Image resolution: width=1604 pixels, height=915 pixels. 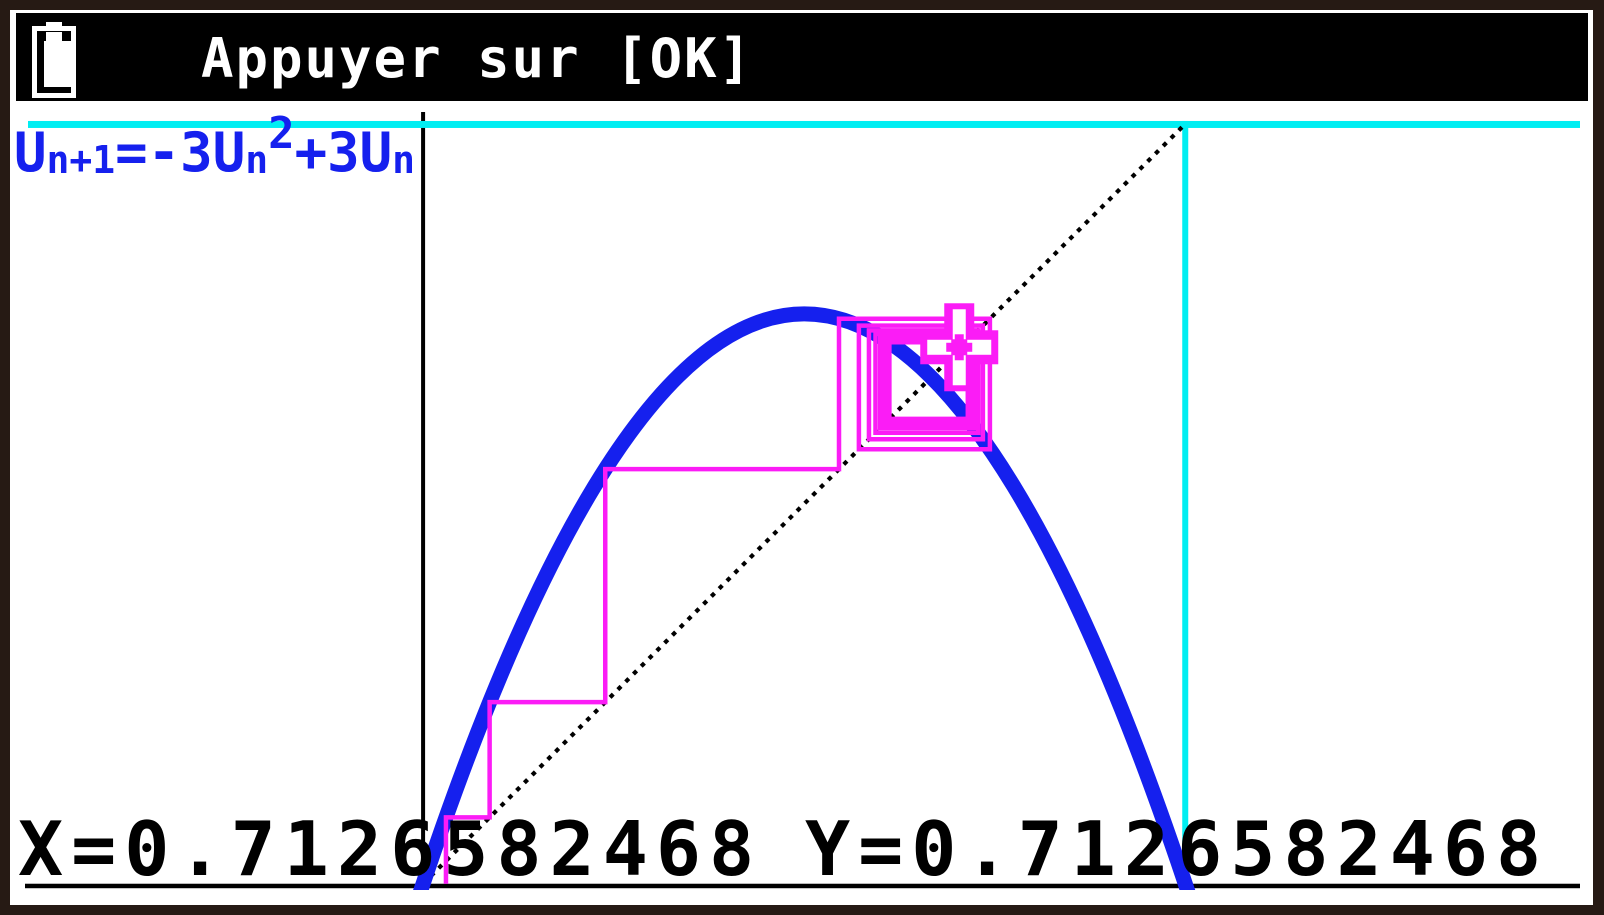 I want to click on guide-line-x1, so click(x=1185, y=502).